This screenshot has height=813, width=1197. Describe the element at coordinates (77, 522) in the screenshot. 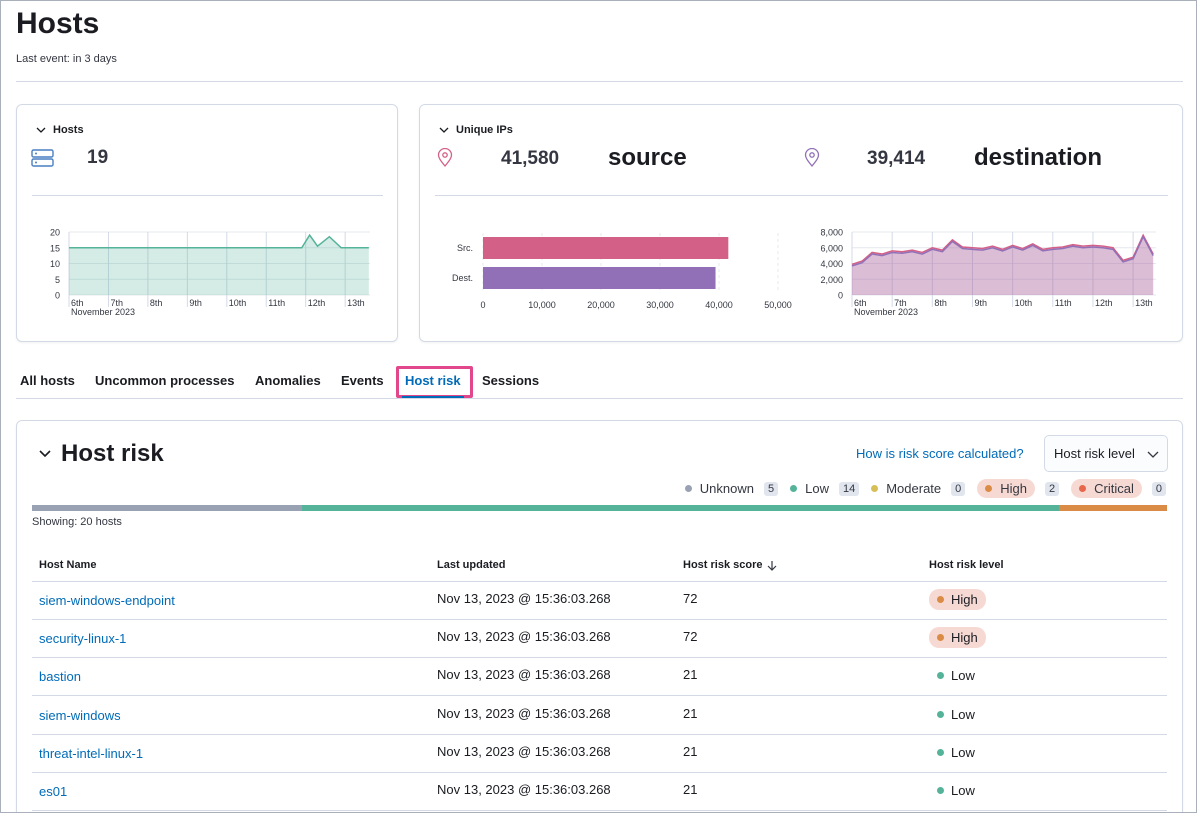

I see `showing-count: Showing: 20 hosts` at that location.